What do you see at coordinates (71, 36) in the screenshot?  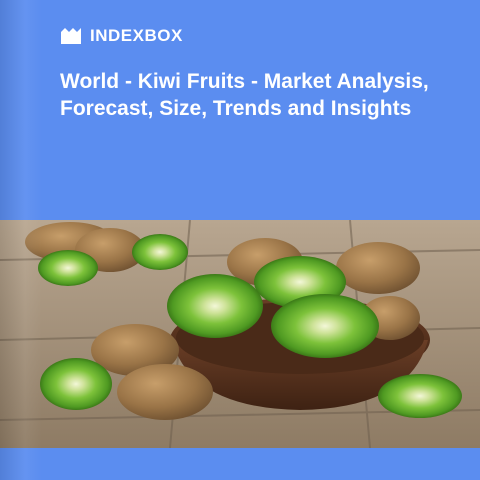 I see `indexbox-logo-icon` at bounding box center [71, 36].